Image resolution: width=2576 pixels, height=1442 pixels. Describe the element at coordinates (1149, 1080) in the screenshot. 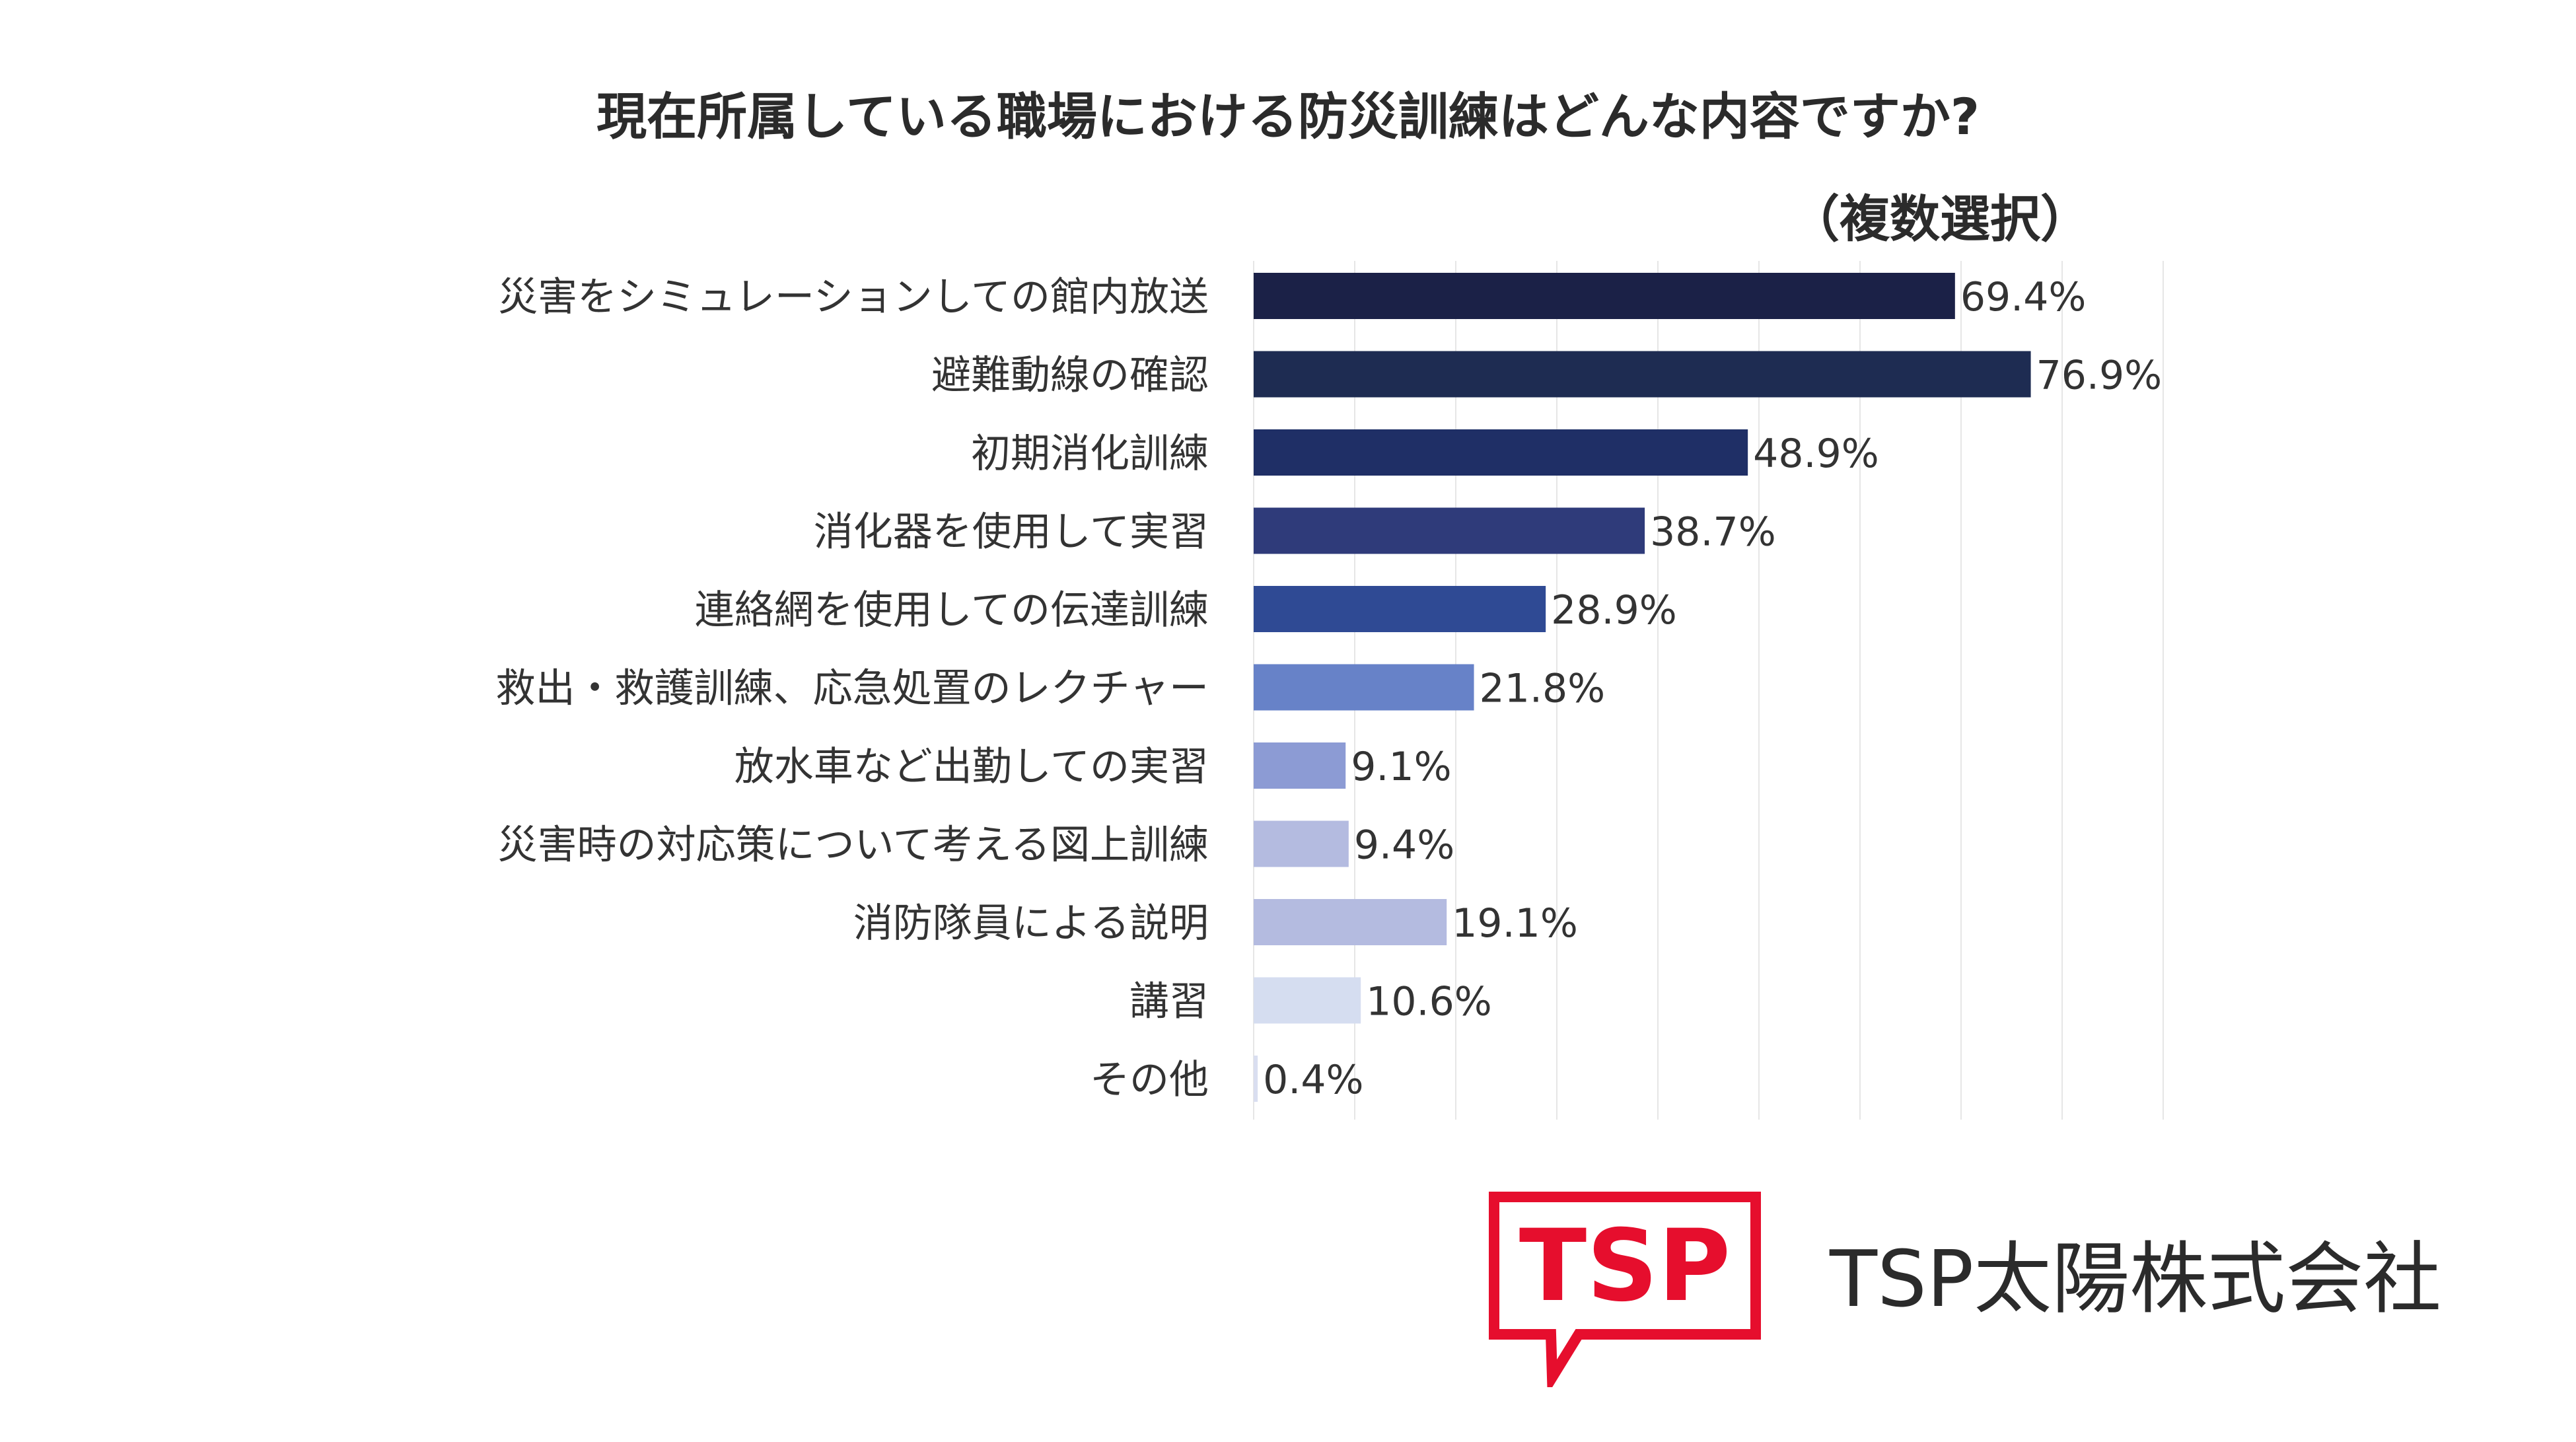

I see `category-label: その他` at that location.